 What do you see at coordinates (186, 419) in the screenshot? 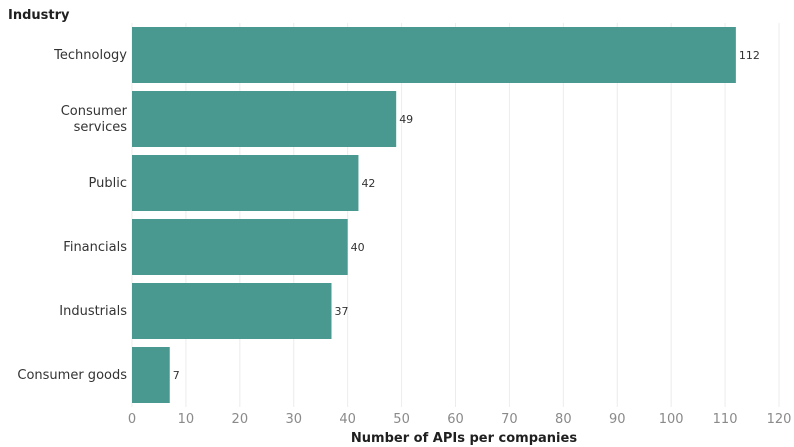
I see `x-tick-label: 10` at bounding box center [186, 419].